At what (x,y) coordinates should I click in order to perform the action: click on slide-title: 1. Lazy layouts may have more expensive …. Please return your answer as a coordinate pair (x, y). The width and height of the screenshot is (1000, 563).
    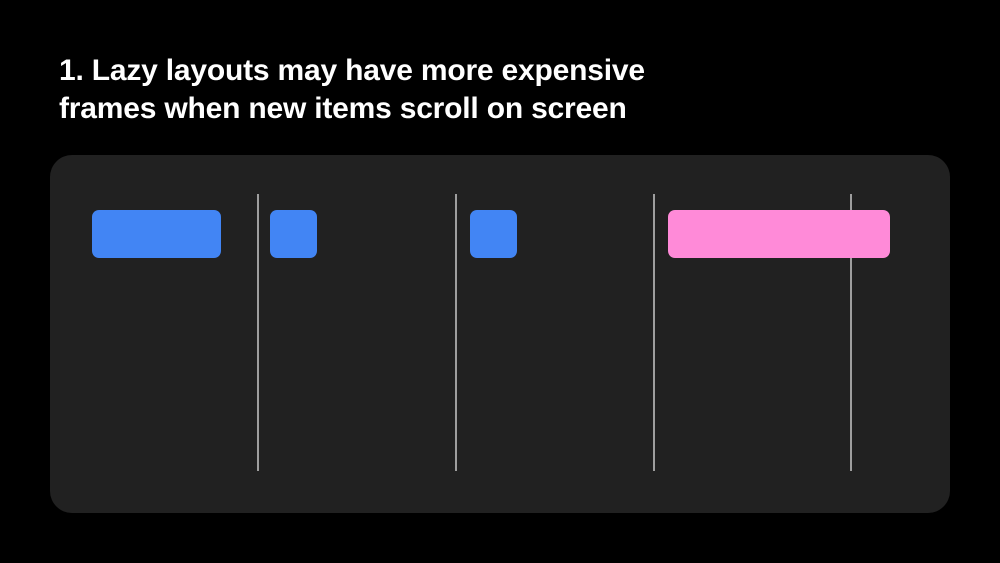
    Looking at the image, I should click on (352, 90).